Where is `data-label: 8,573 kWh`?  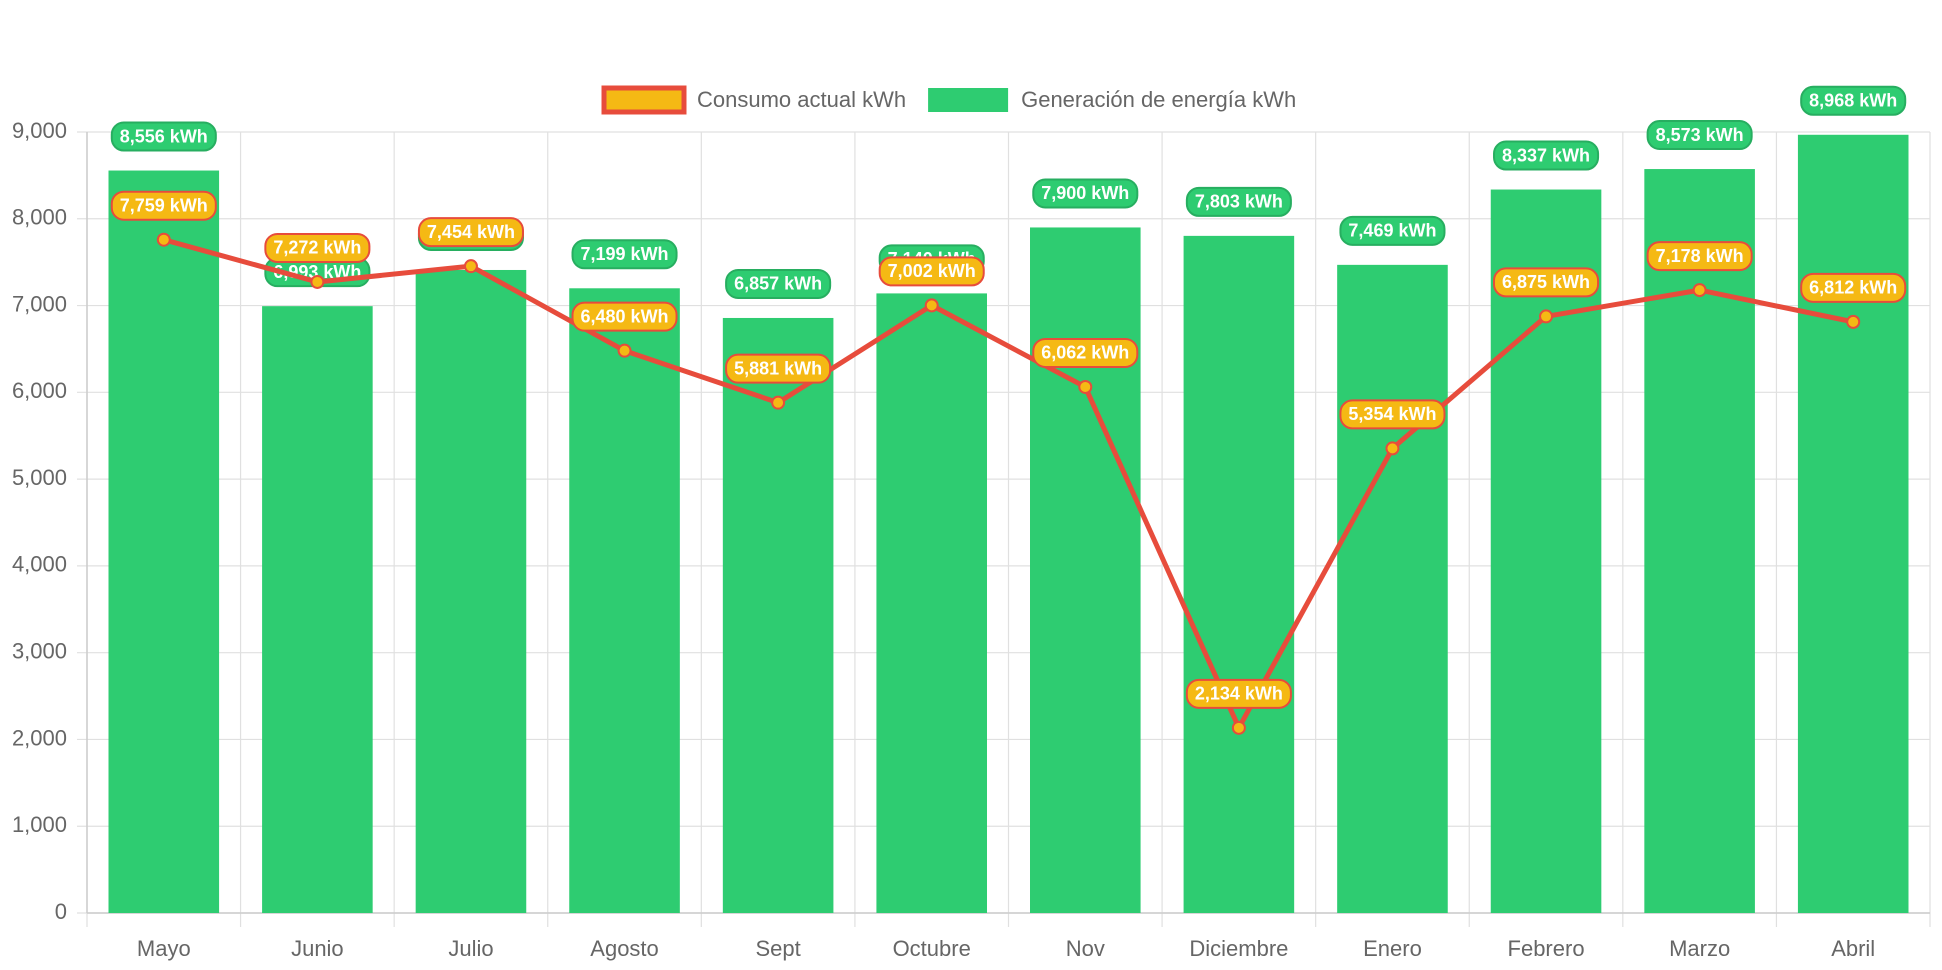 data-label: 8,573 kWh is located at coordinates (1699, 135).